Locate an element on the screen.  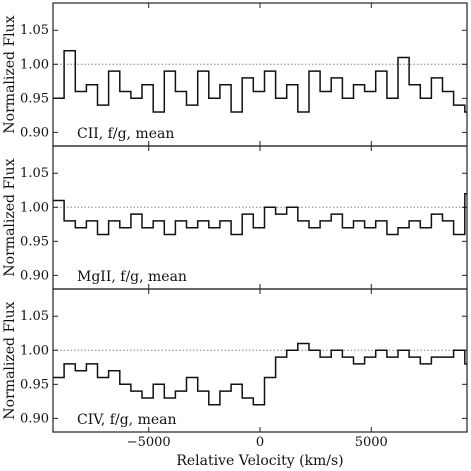
panel-label: CIV, f/g, mean is located at coordinates (127, 420).